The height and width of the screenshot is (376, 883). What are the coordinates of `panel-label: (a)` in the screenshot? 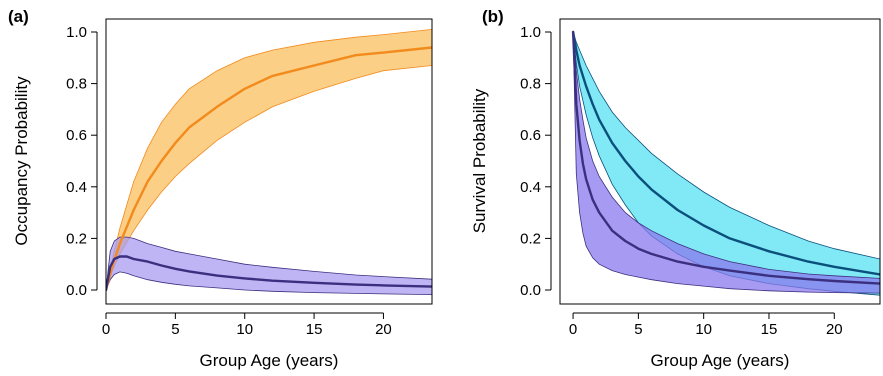 It's located at (18, 16).